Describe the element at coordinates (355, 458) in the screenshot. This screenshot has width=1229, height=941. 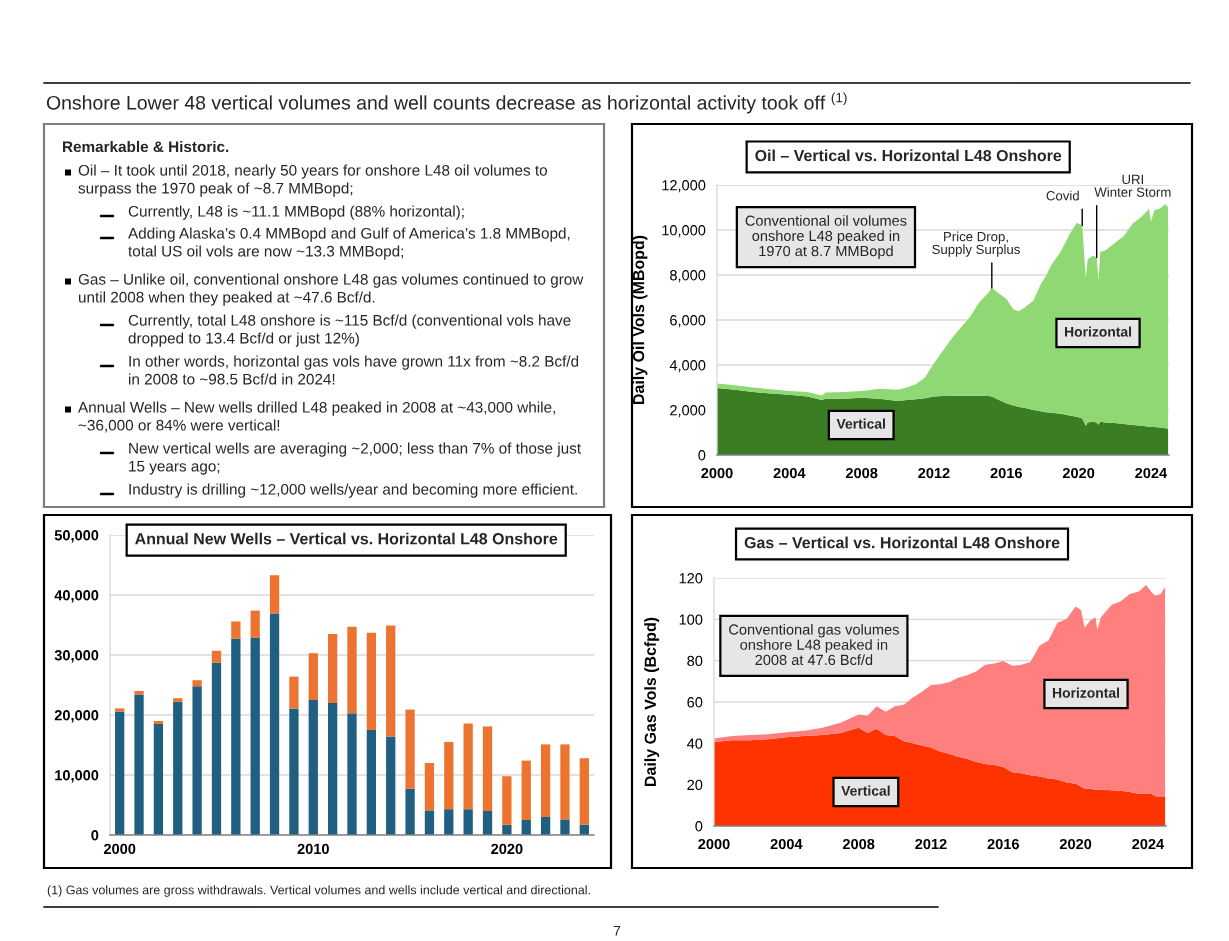
I see `text: New vertical wells are averaging ~2,000; less than 7% of those just 15 years ago;` at that location.